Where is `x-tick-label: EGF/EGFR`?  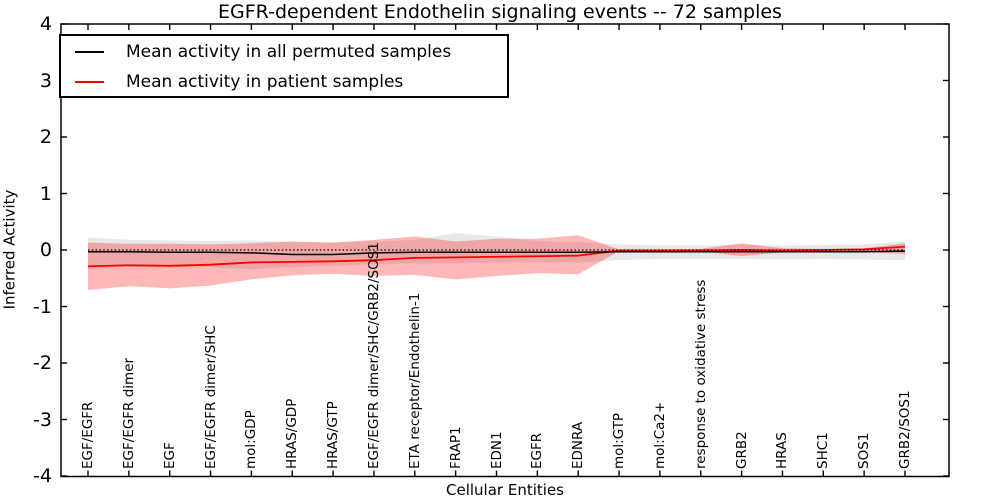
x-tick-label: EGF/EGFR is located at coordinates (88, 435).